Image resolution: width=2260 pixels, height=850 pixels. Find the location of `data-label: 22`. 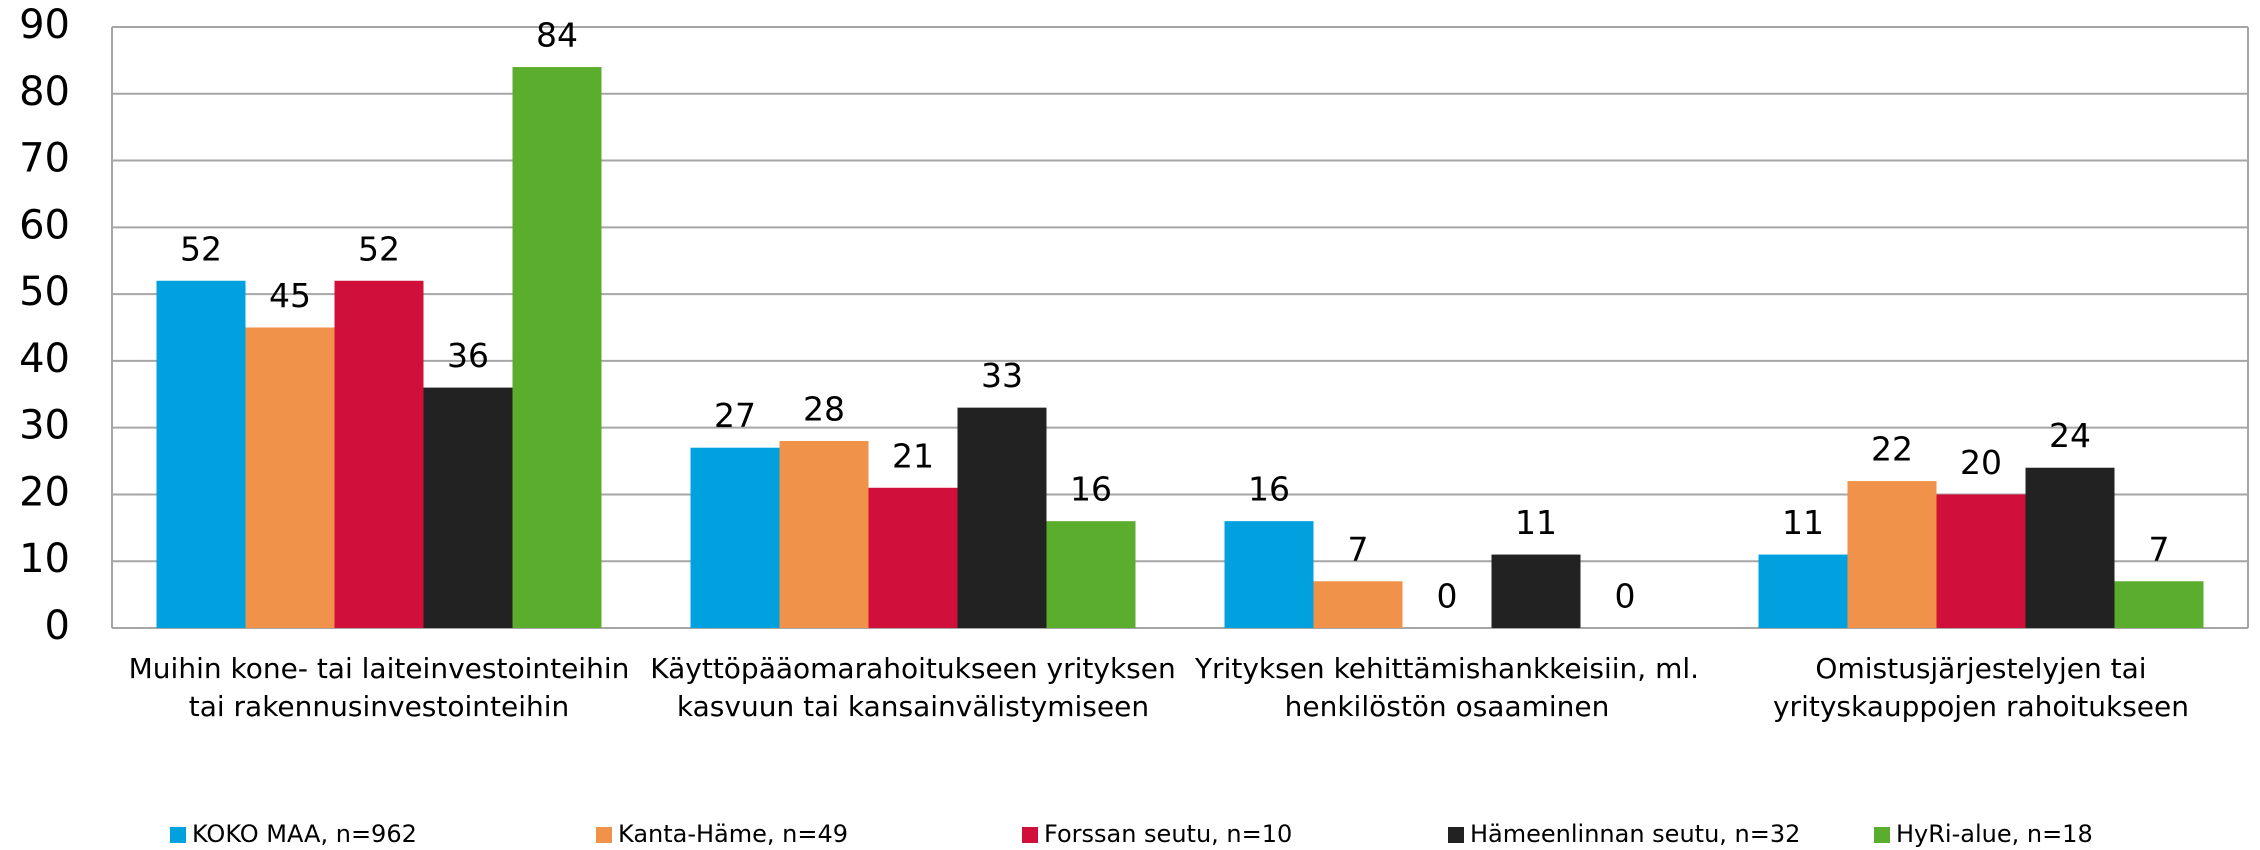

data-label: 22 is located at coordinates (1892, 449).